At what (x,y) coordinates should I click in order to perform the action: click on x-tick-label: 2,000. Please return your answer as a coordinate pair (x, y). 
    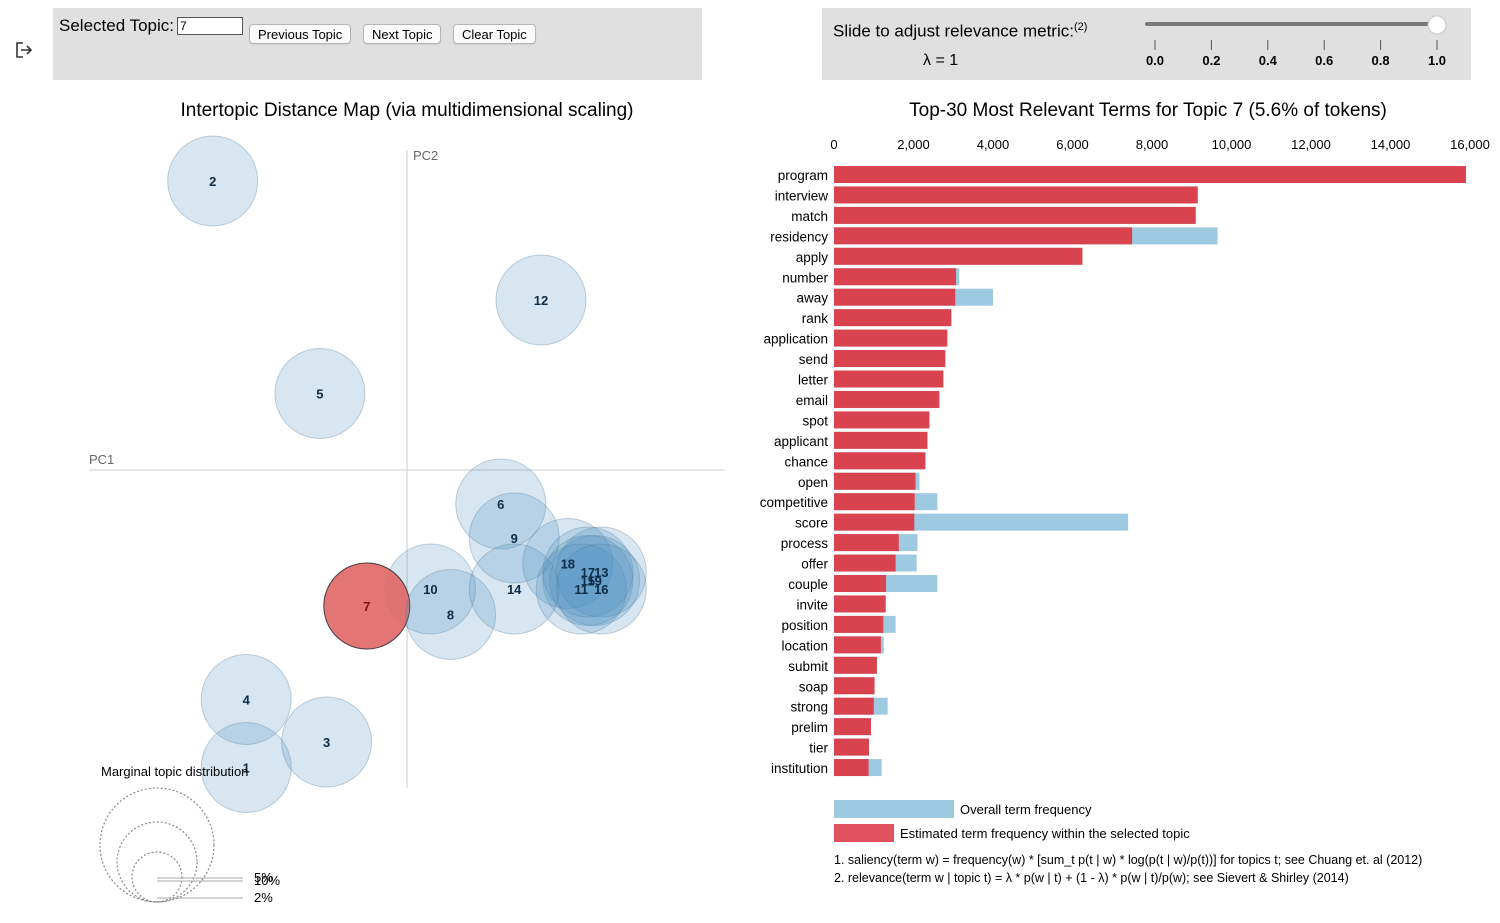
    Looking at the image, I should click on (913, 144).